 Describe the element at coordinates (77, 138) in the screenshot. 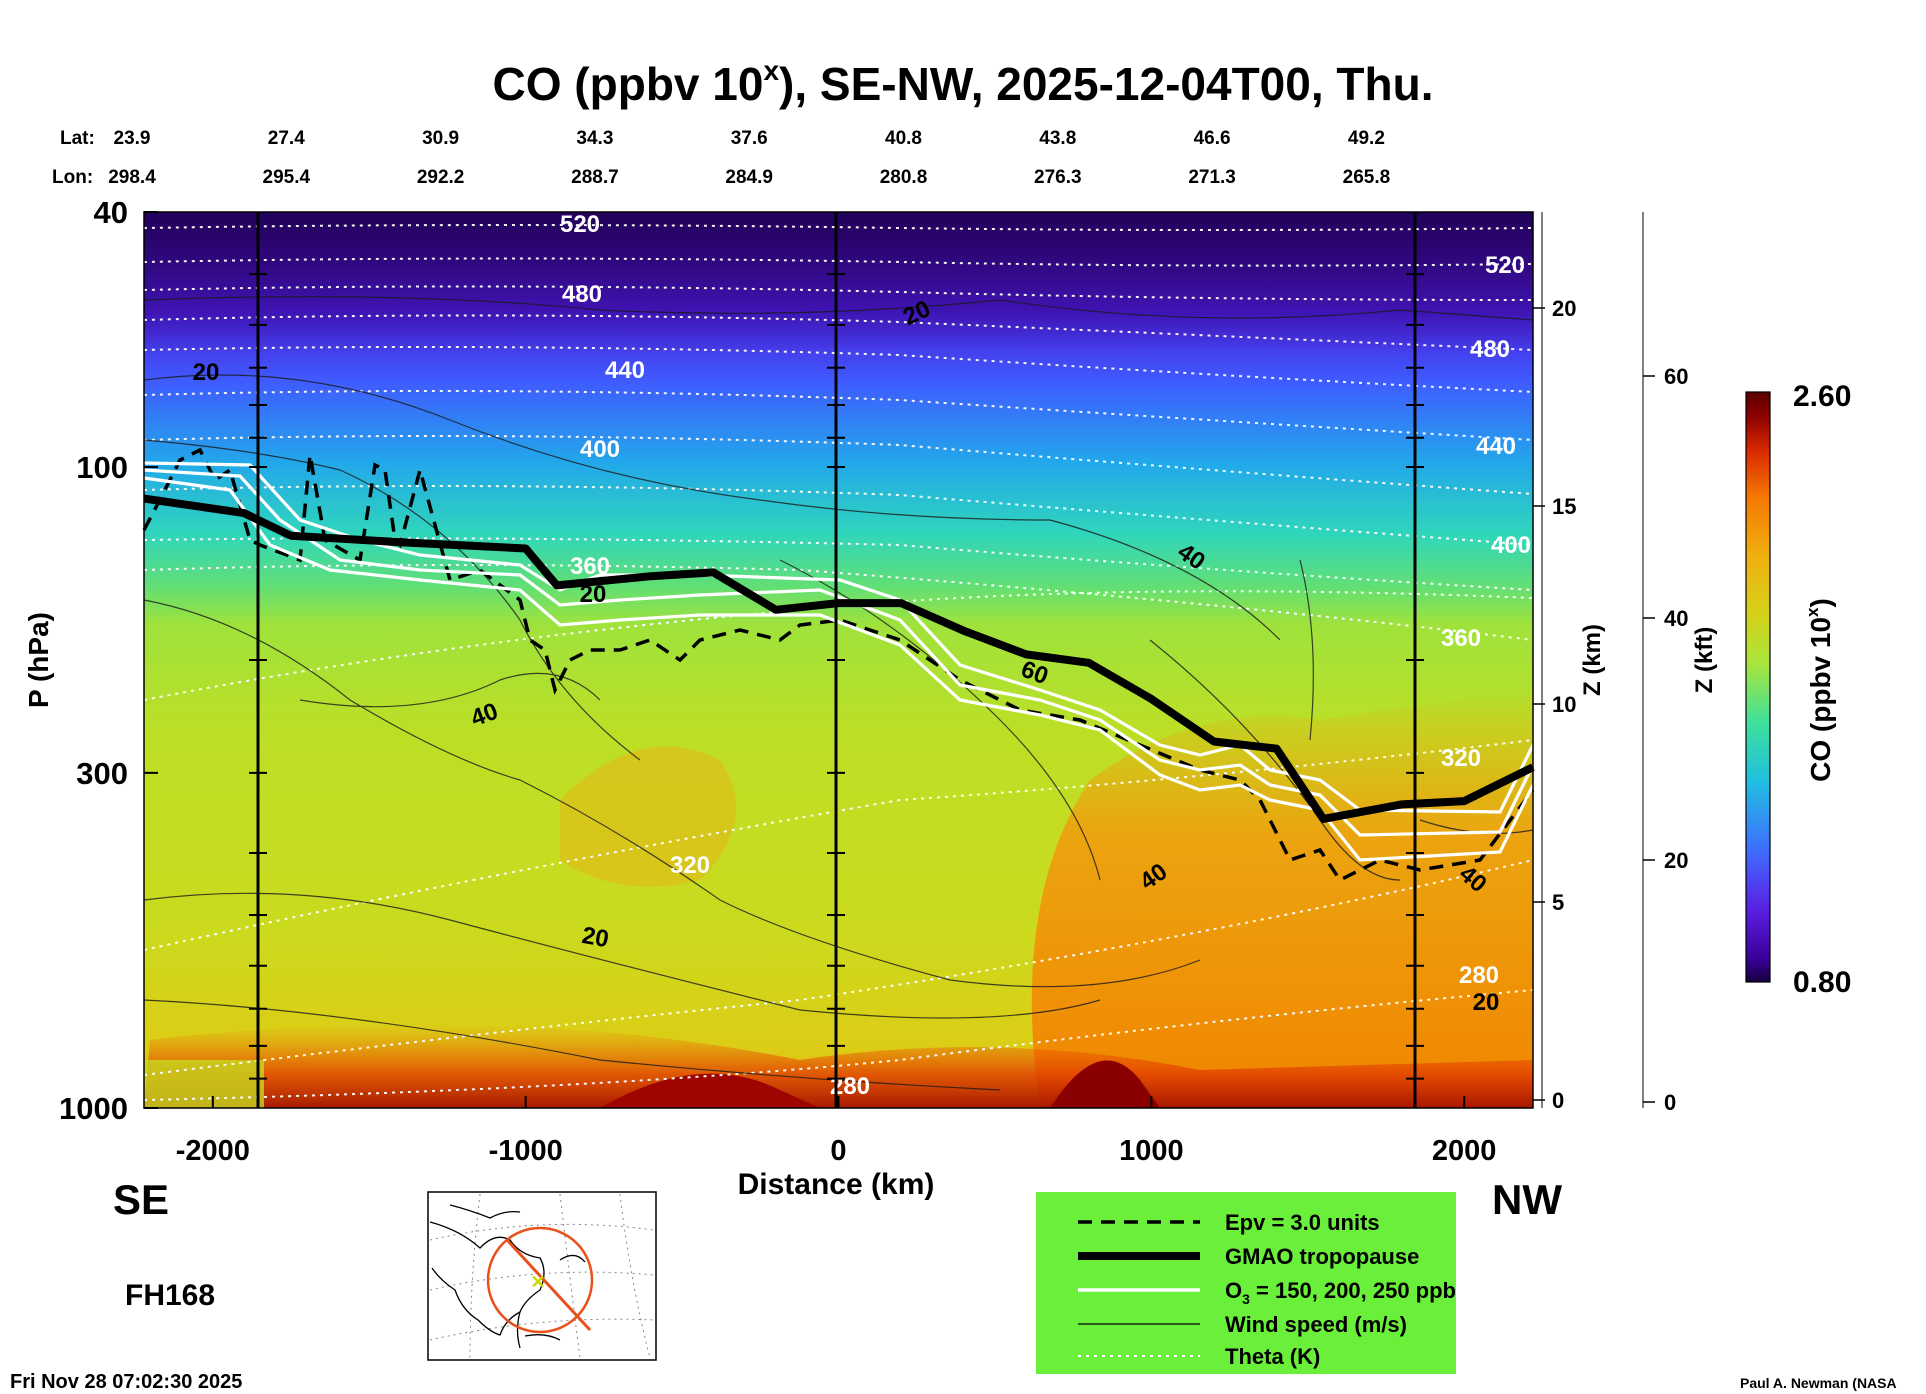

I see `lat-row-label: Lat:` at that location.